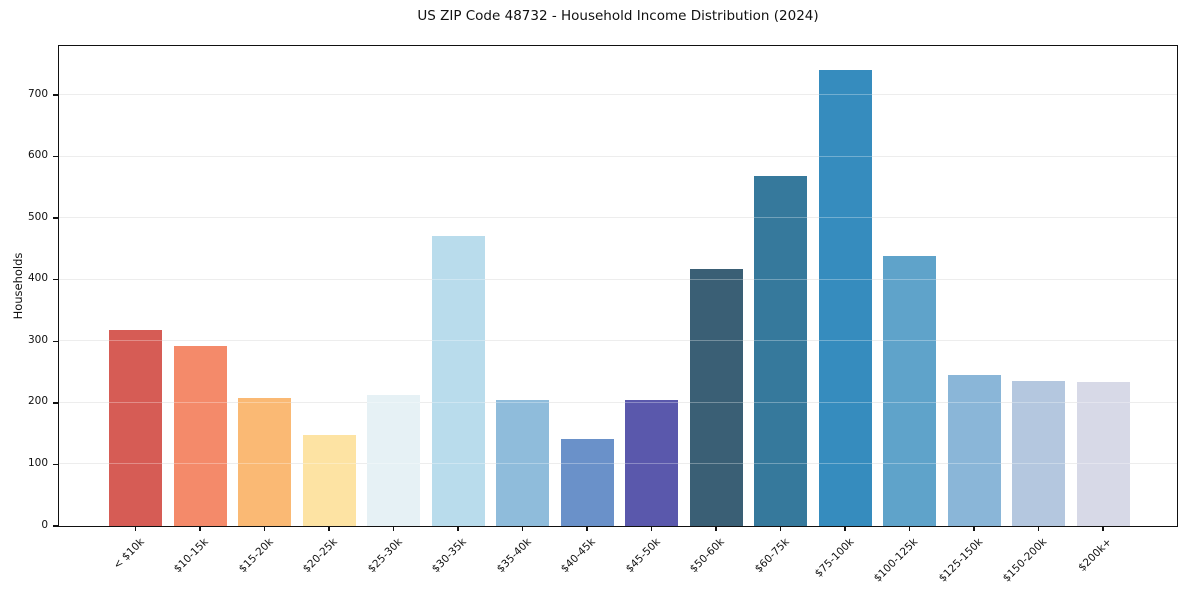  I want to click on bar-$45-50k, so click(651, 463).